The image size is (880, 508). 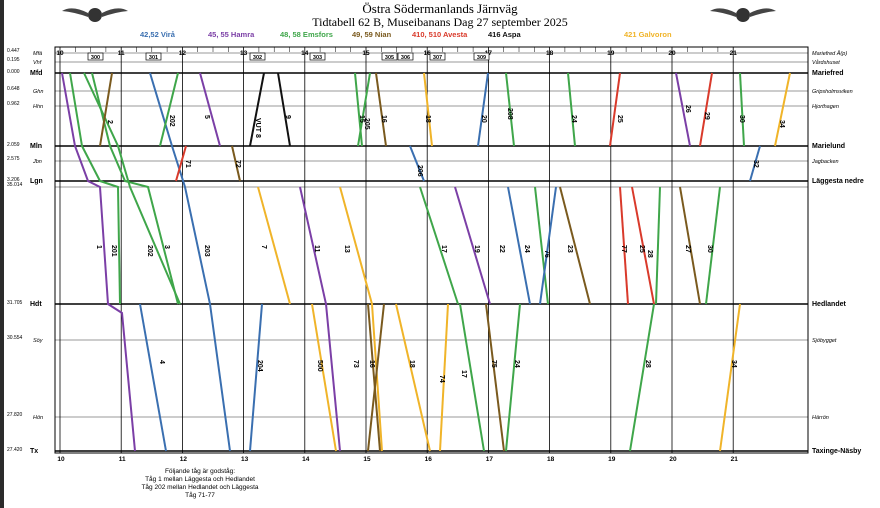 I want to click on footnote-line: Tåg 202 mellan Hedlandet och Läggesta, so click(x=200, y=487).